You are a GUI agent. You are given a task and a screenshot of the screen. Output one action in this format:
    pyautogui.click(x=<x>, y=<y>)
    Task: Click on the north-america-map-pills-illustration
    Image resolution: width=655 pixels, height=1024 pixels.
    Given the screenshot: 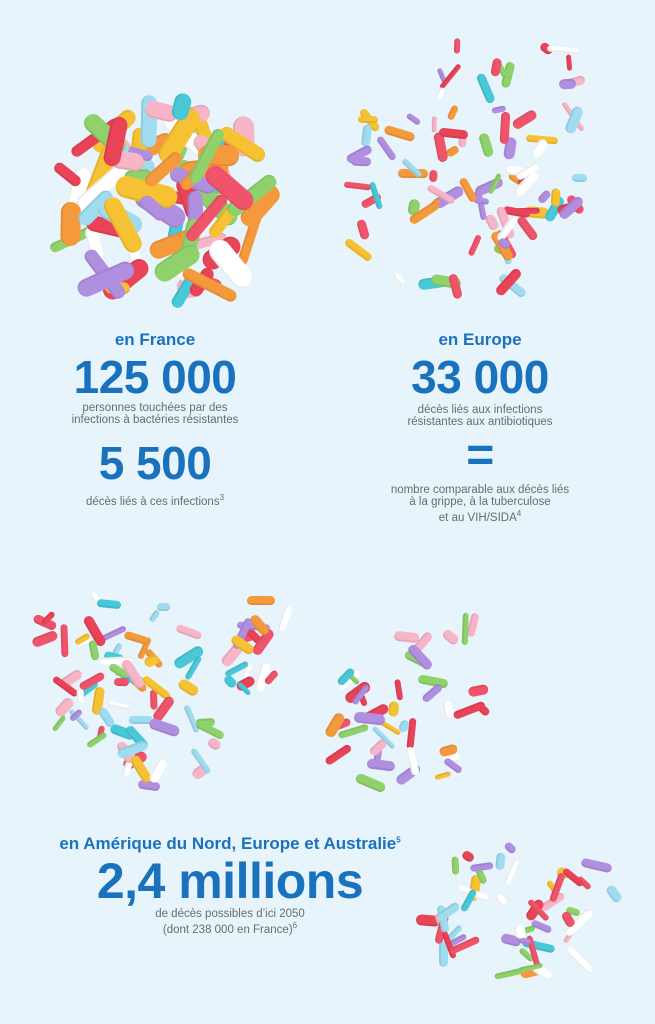 What is the action you would take?
    pyautogui.click(x=161, y=697)
    